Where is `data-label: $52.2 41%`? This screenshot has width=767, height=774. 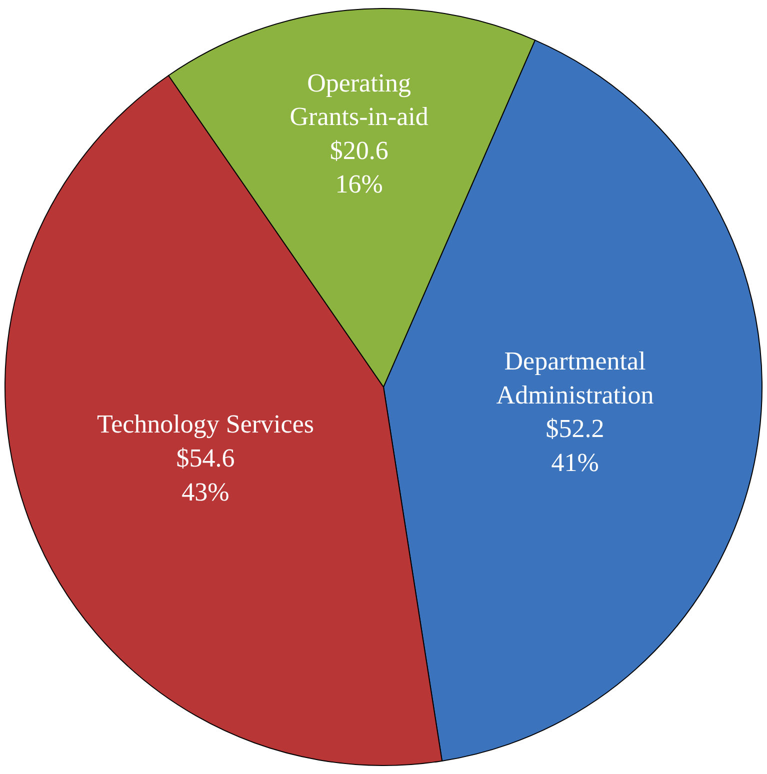 data-label: $52.2 41% is located at coordinates (575, 445).